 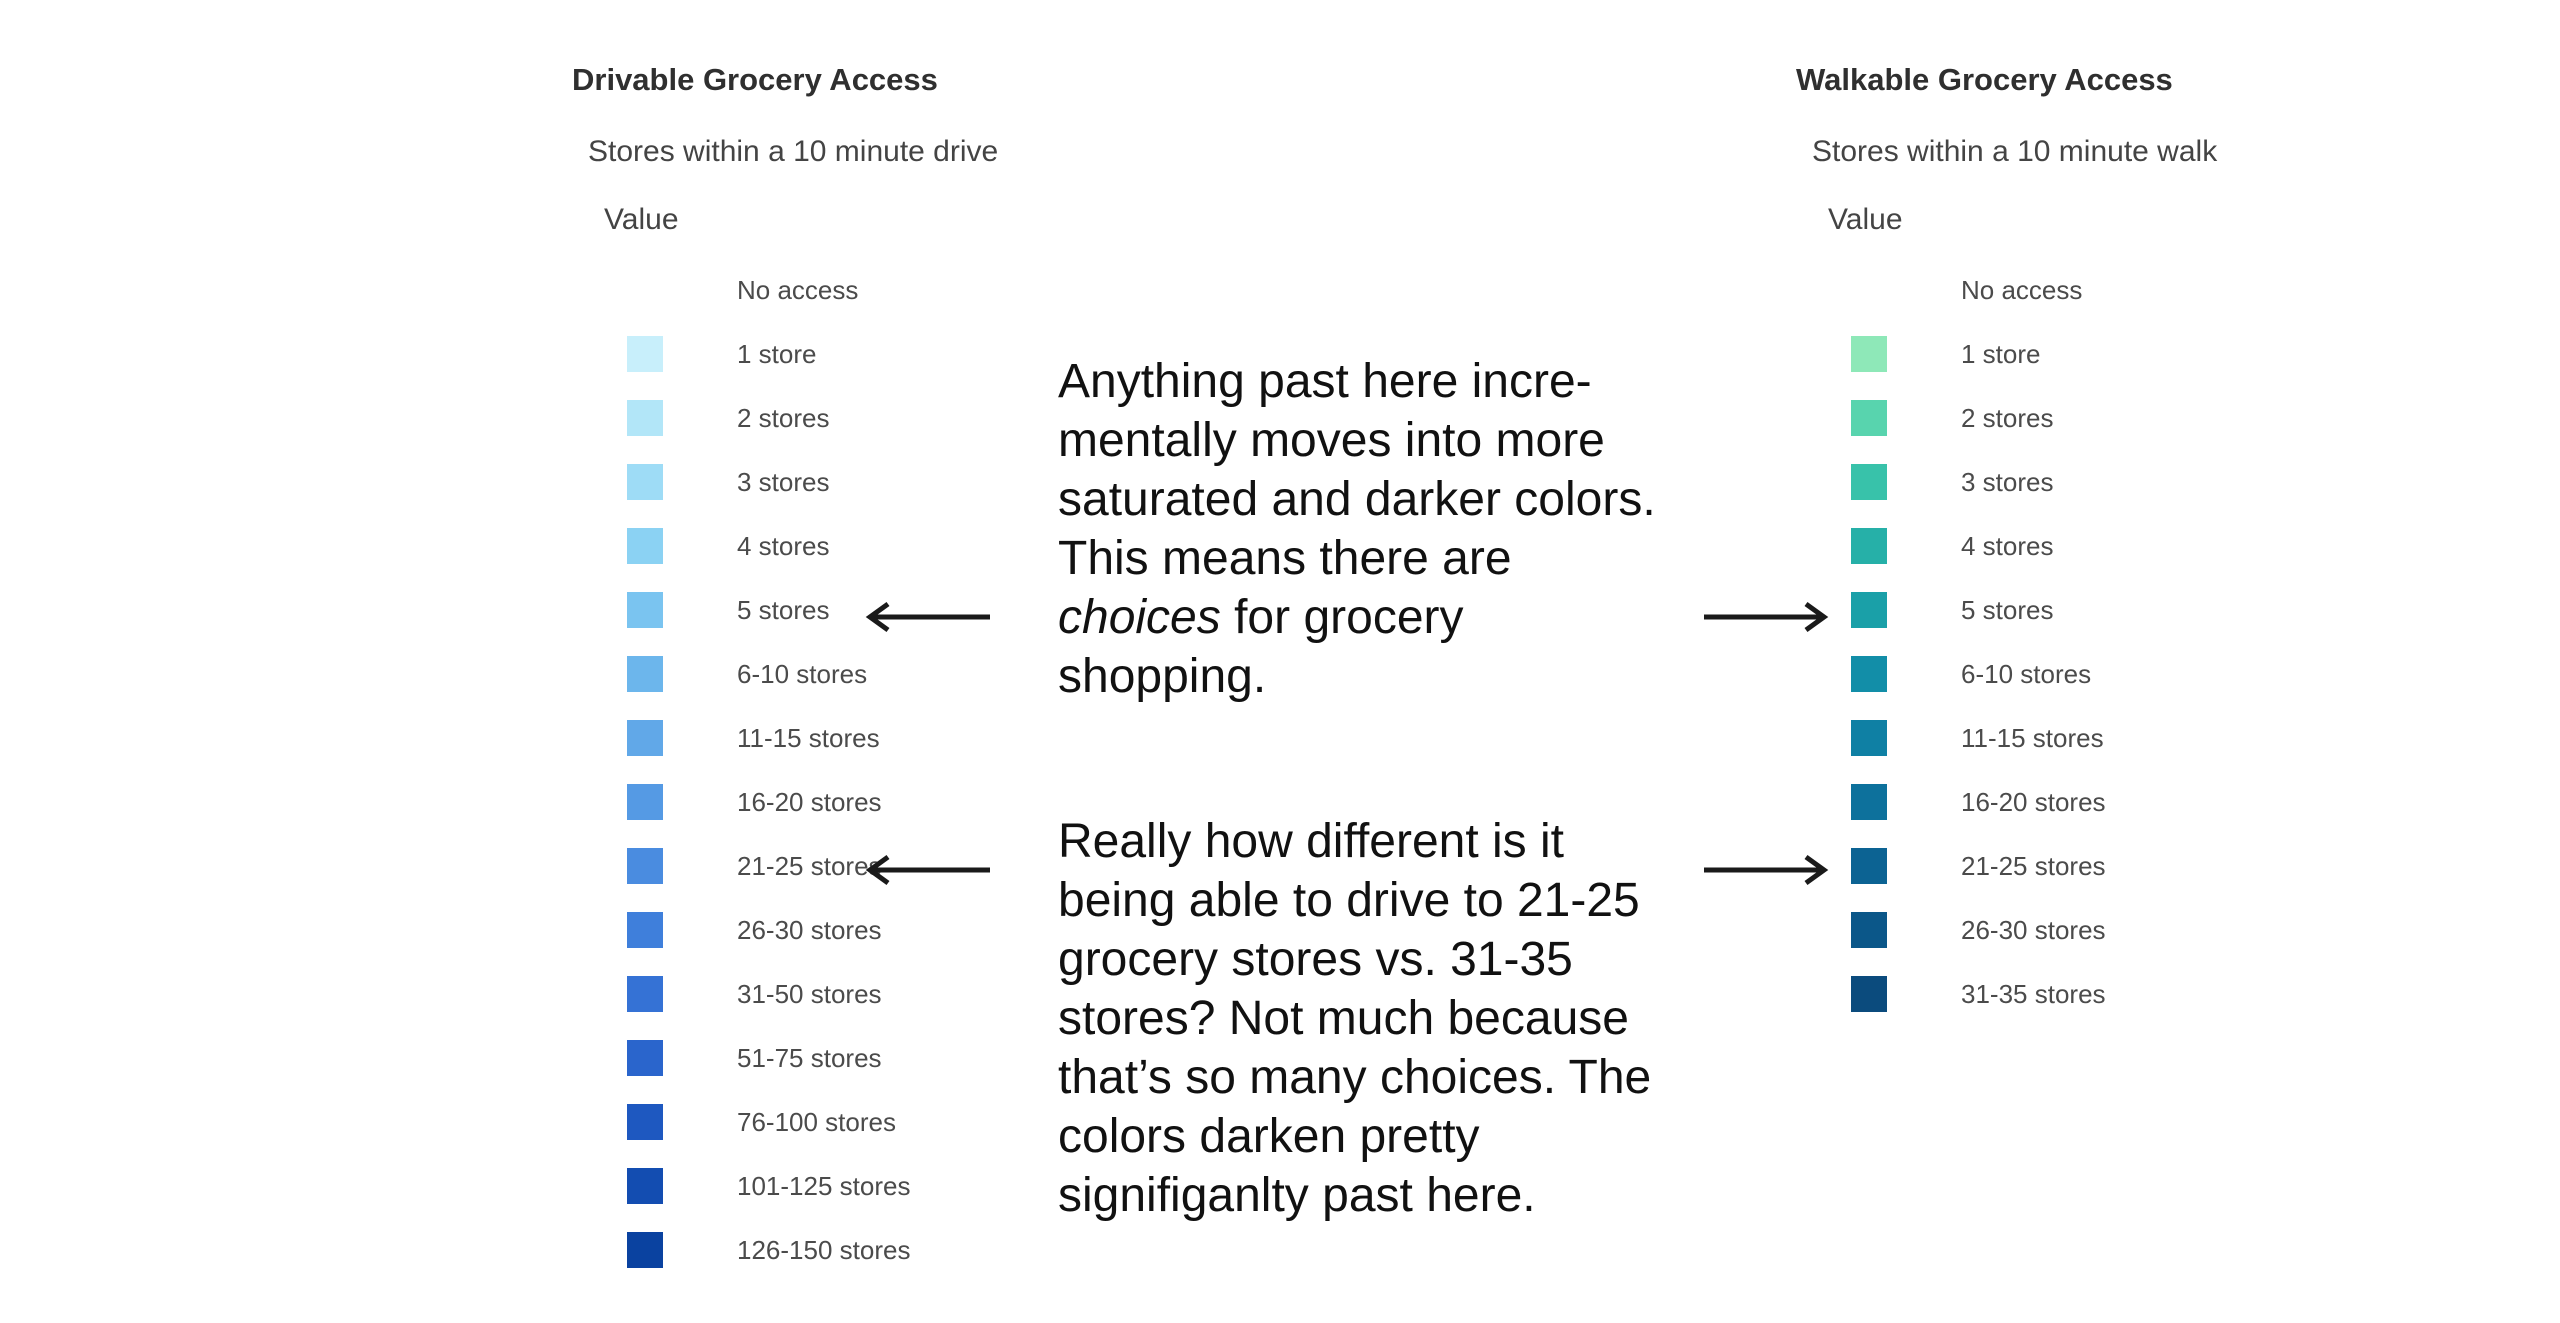 What do you see at coordinates (2151, 546) in the screenshot?
I see `walkable-legend-item: 4 stores` at bounding box center [2151, 546].